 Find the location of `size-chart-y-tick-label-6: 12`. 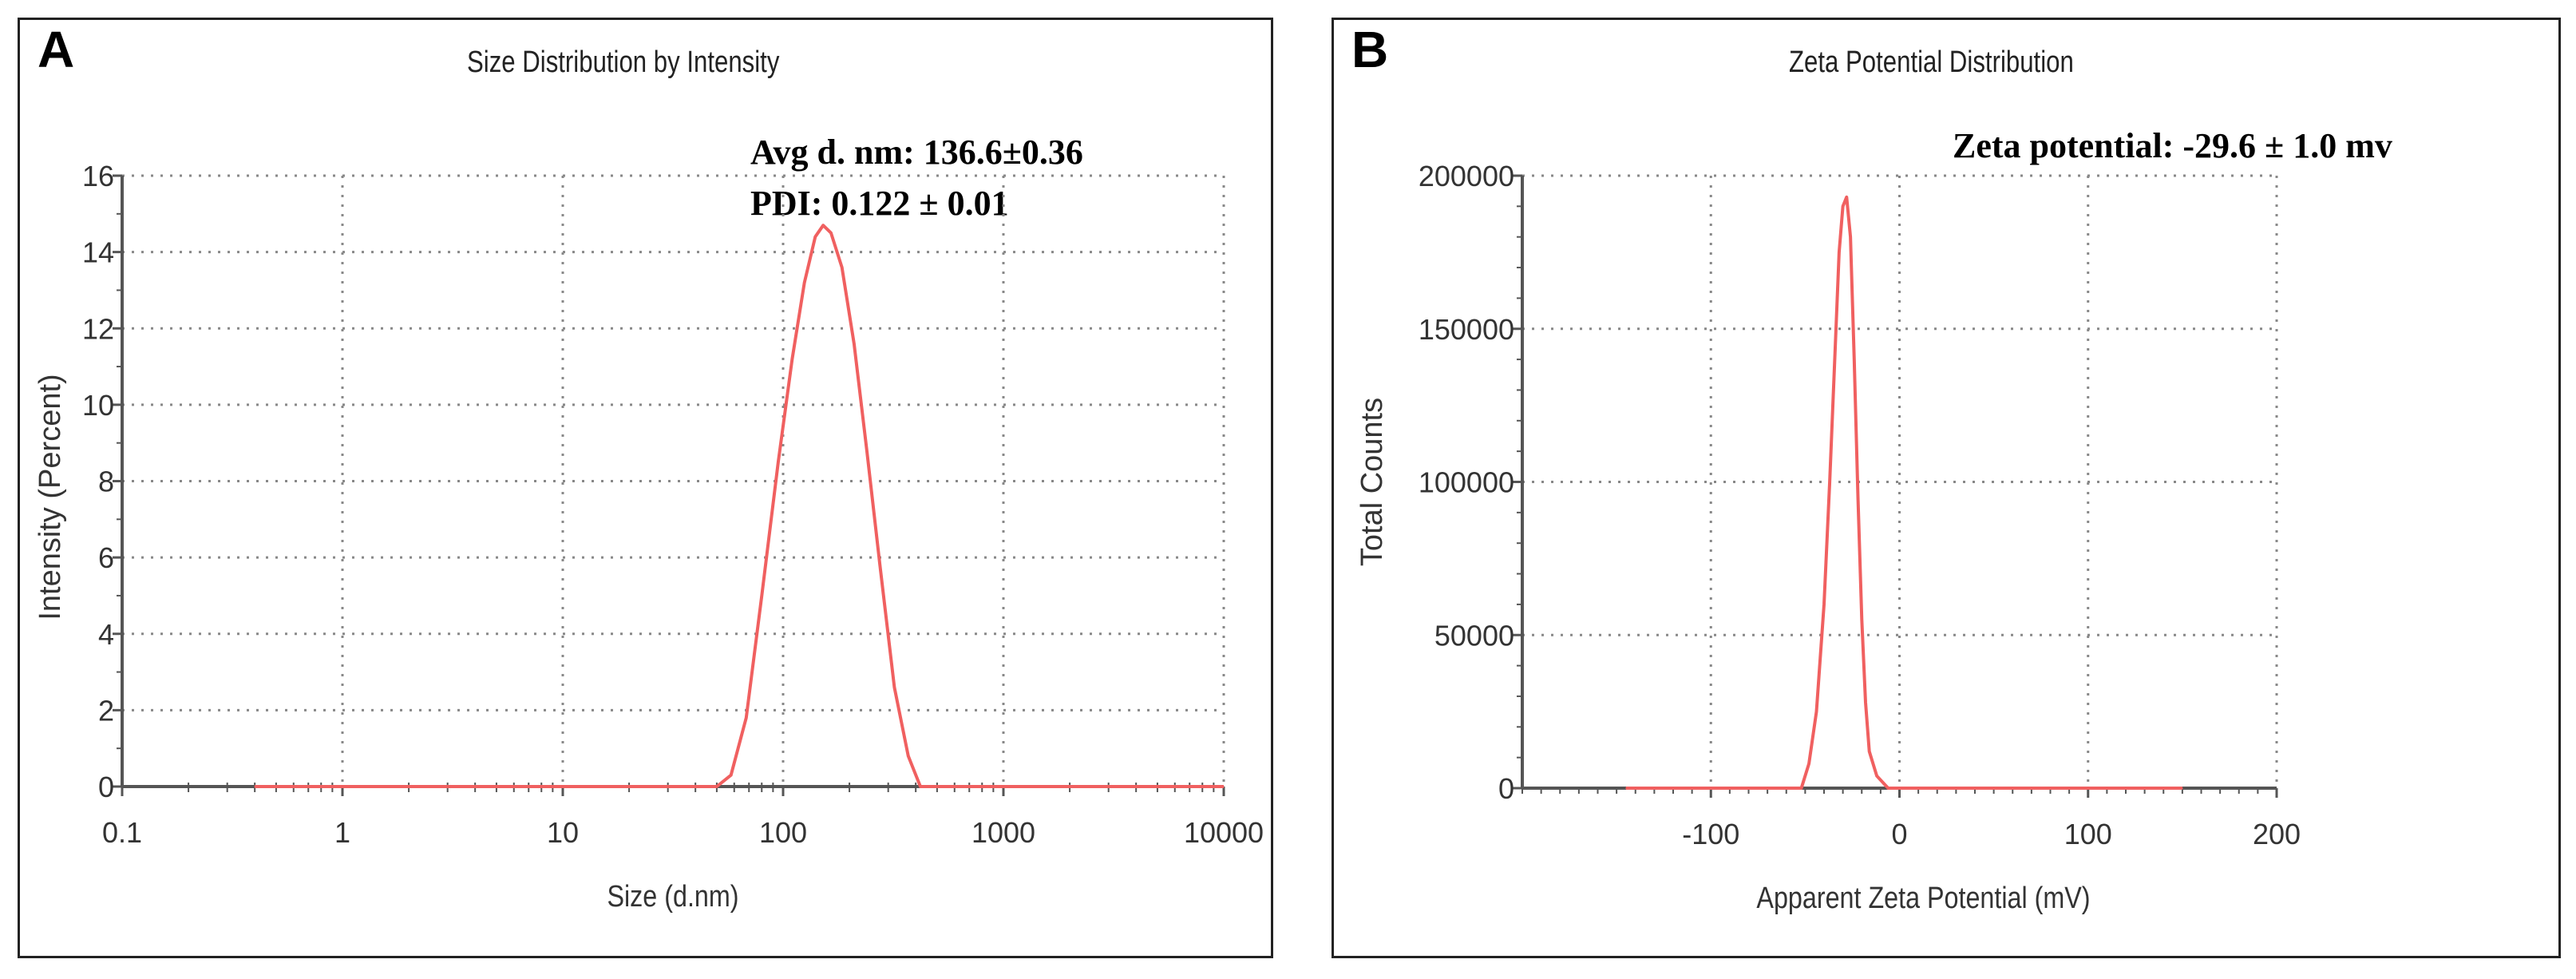

size-chart-y-tick-label-6: 12 is located at coordinates (98, 329).